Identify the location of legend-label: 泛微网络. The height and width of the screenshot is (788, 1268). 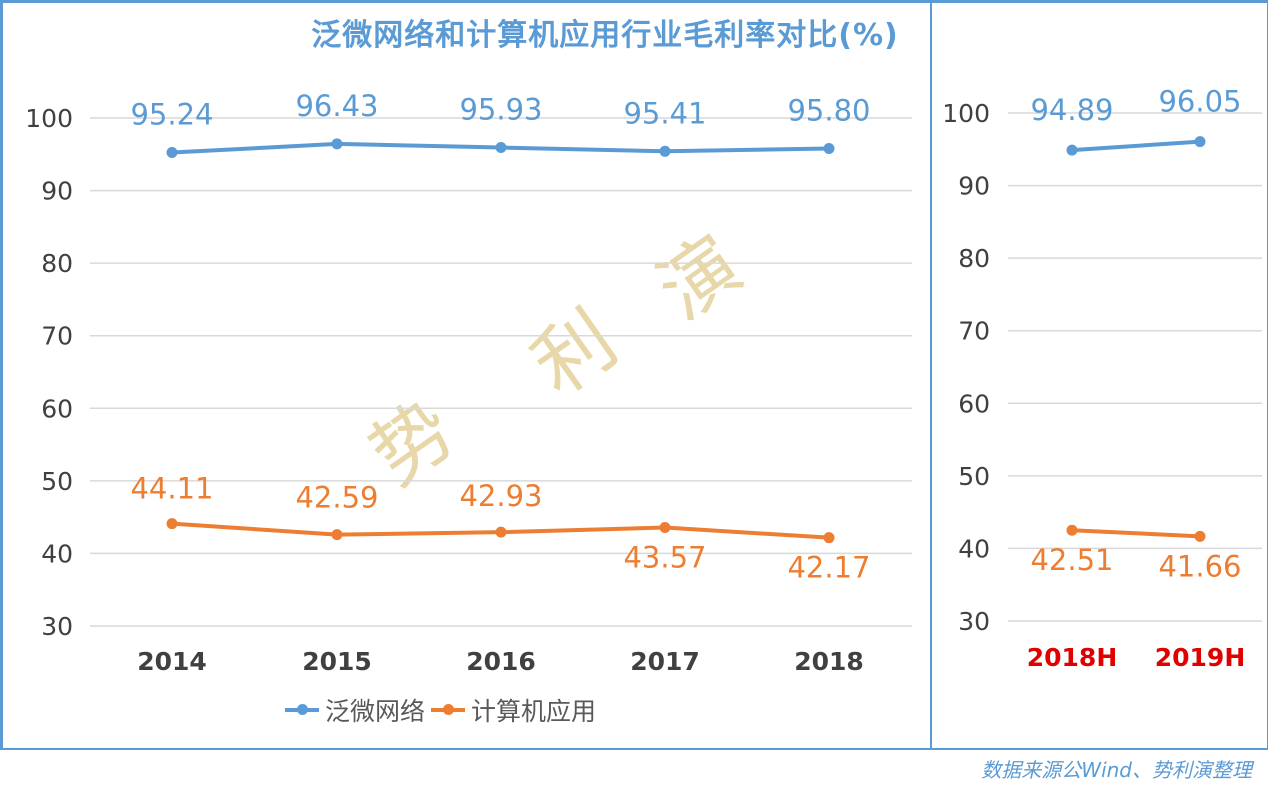
(375, 711).